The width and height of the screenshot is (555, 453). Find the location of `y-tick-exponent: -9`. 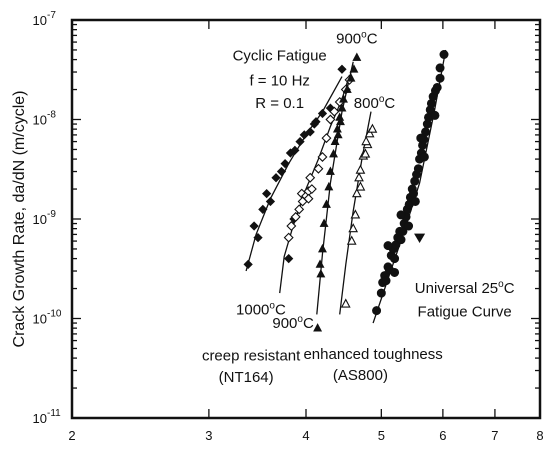

y-tick-exponent: -9 is located at coordinates (51, 214).